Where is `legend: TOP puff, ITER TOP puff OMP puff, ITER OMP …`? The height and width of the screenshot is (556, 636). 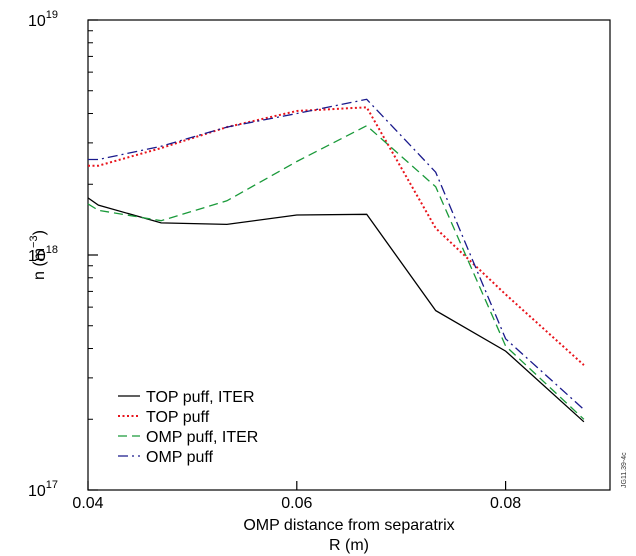 legend: TOP puff, ITER TOP puff OMP puff, ITER OMP … is located at coordinates (188, 427).